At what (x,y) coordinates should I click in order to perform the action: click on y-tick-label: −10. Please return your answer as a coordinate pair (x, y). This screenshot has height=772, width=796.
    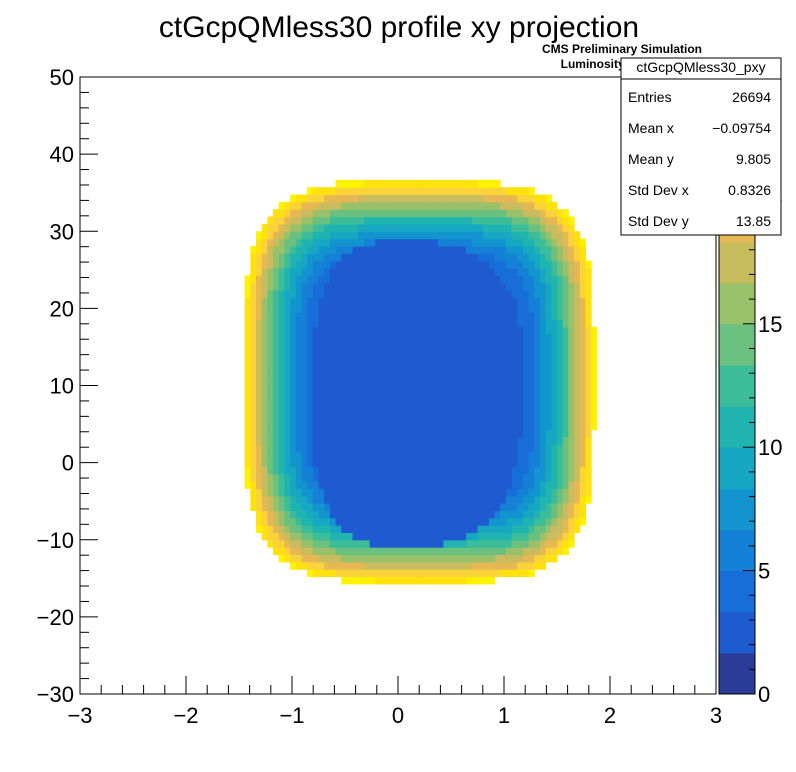
    Looking at the image, I should click on (55, 540).